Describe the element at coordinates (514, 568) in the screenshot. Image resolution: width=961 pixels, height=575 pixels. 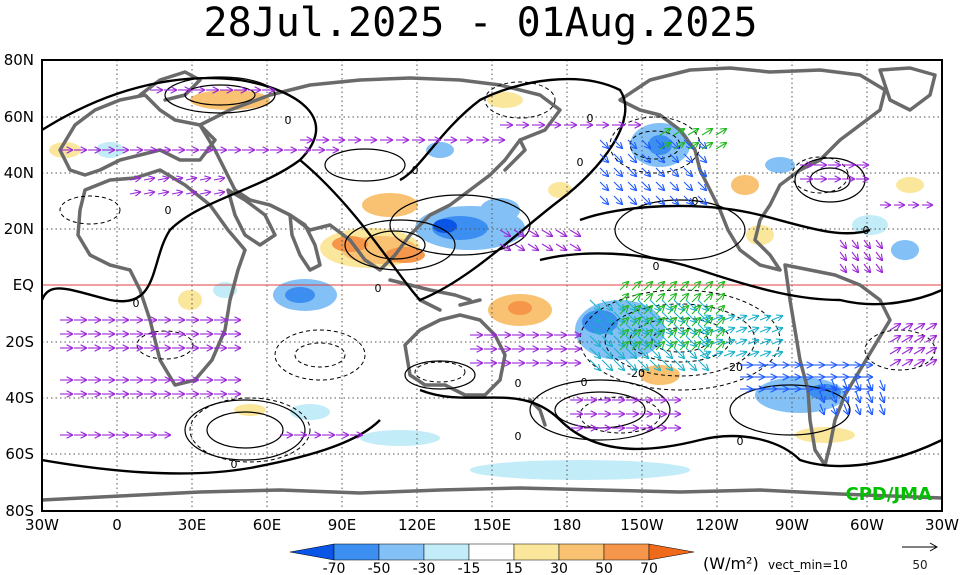
I see `colorbar-label: 15` at that location.